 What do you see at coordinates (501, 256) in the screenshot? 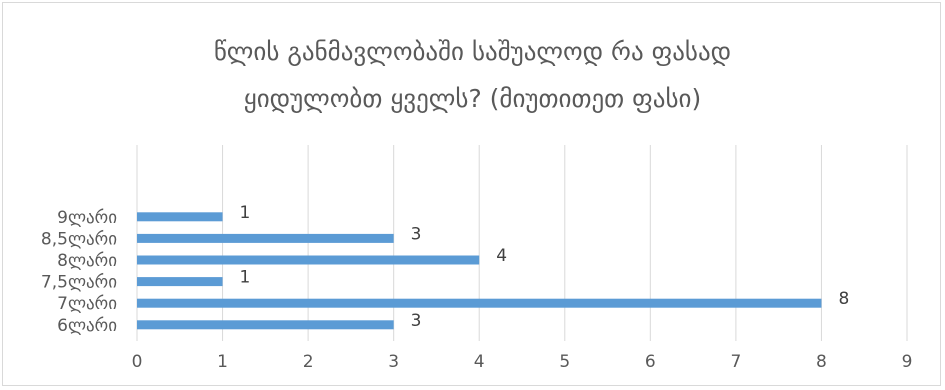
I see `data-label: 4` at bounding box center [501, 256].